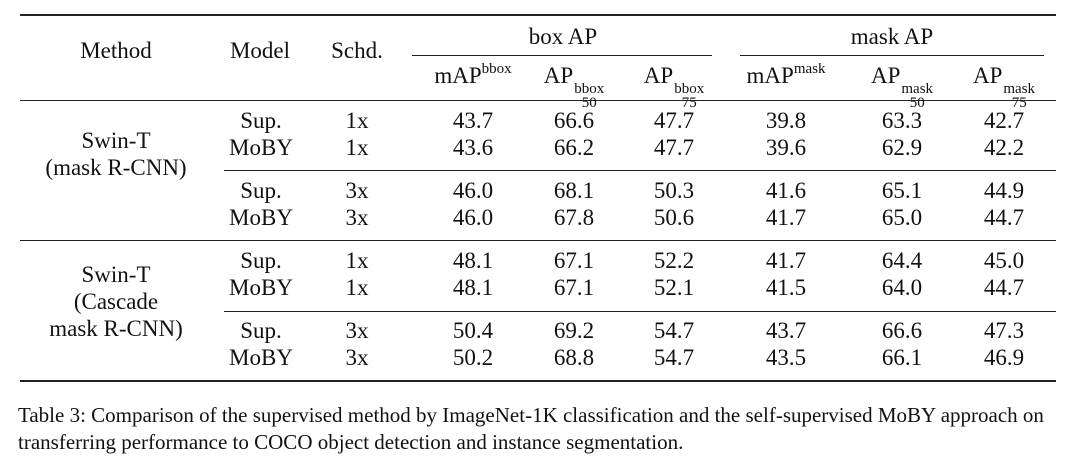  Describe the element at coordinates (786, 190) in the screenshot. I see `value-cell: 41.6` at that location.